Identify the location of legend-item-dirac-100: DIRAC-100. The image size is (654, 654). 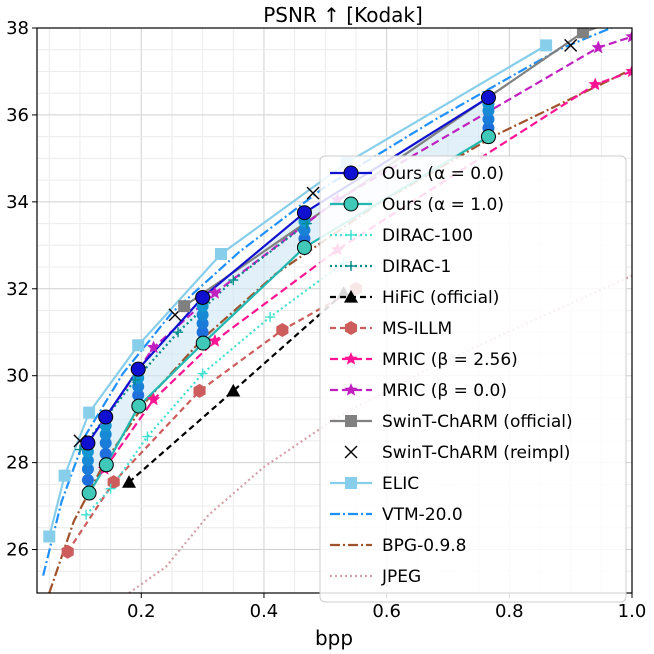
(401, 236).